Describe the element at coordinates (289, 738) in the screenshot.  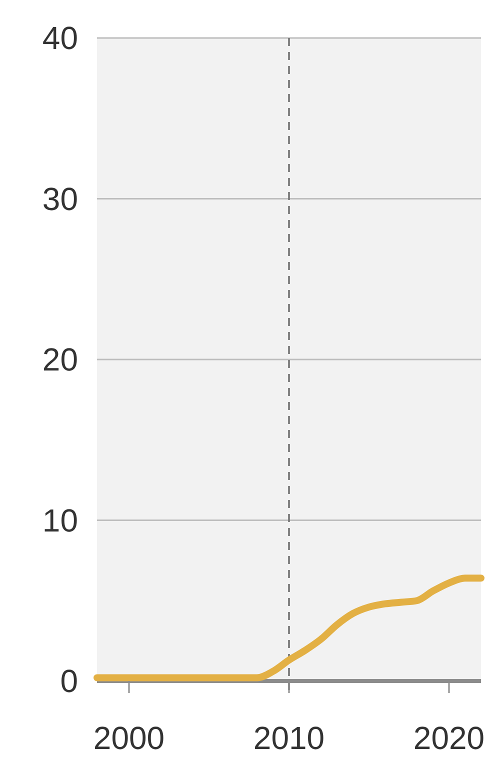
I see `x-tick-label: 2010` at that location.